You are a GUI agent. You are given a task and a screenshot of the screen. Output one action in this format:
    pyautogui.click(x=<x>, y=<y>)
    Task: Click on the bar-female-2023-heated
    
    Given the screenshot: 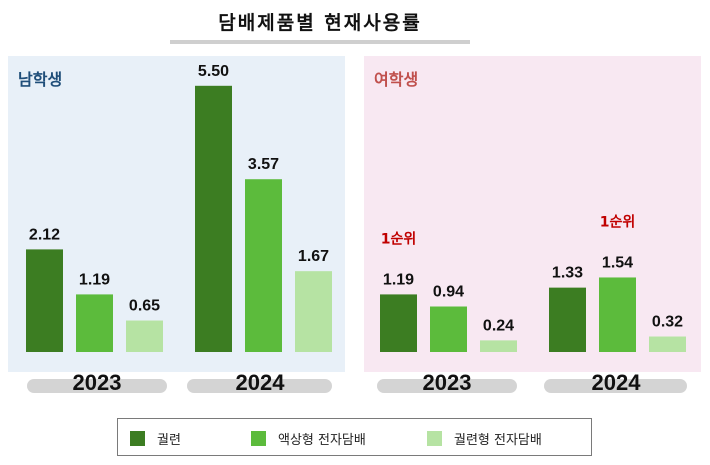 What is the action you would take?
    pyautogui.click(x=498, y=346)
    